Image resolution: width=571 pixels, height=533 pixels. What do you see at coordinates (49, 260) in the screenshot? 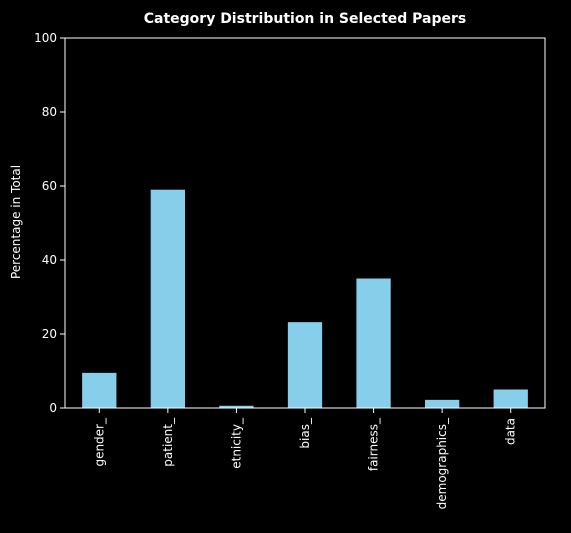
I see `y-tick-label: 40` at bounding box center [49, 260].